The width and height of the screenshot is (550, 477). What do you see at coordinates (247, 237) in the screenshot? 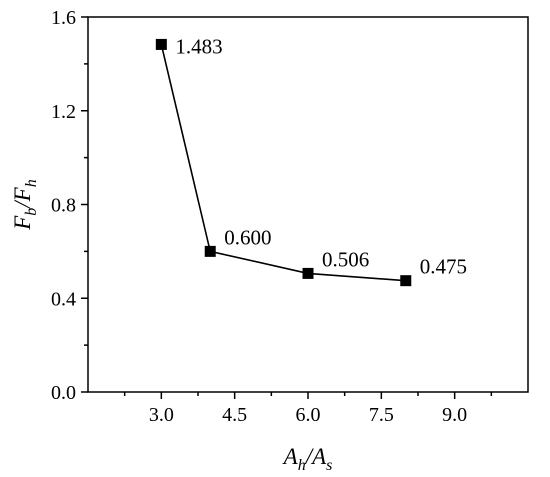
I see `data-label: 0.600` at bounding box center [247, 237].